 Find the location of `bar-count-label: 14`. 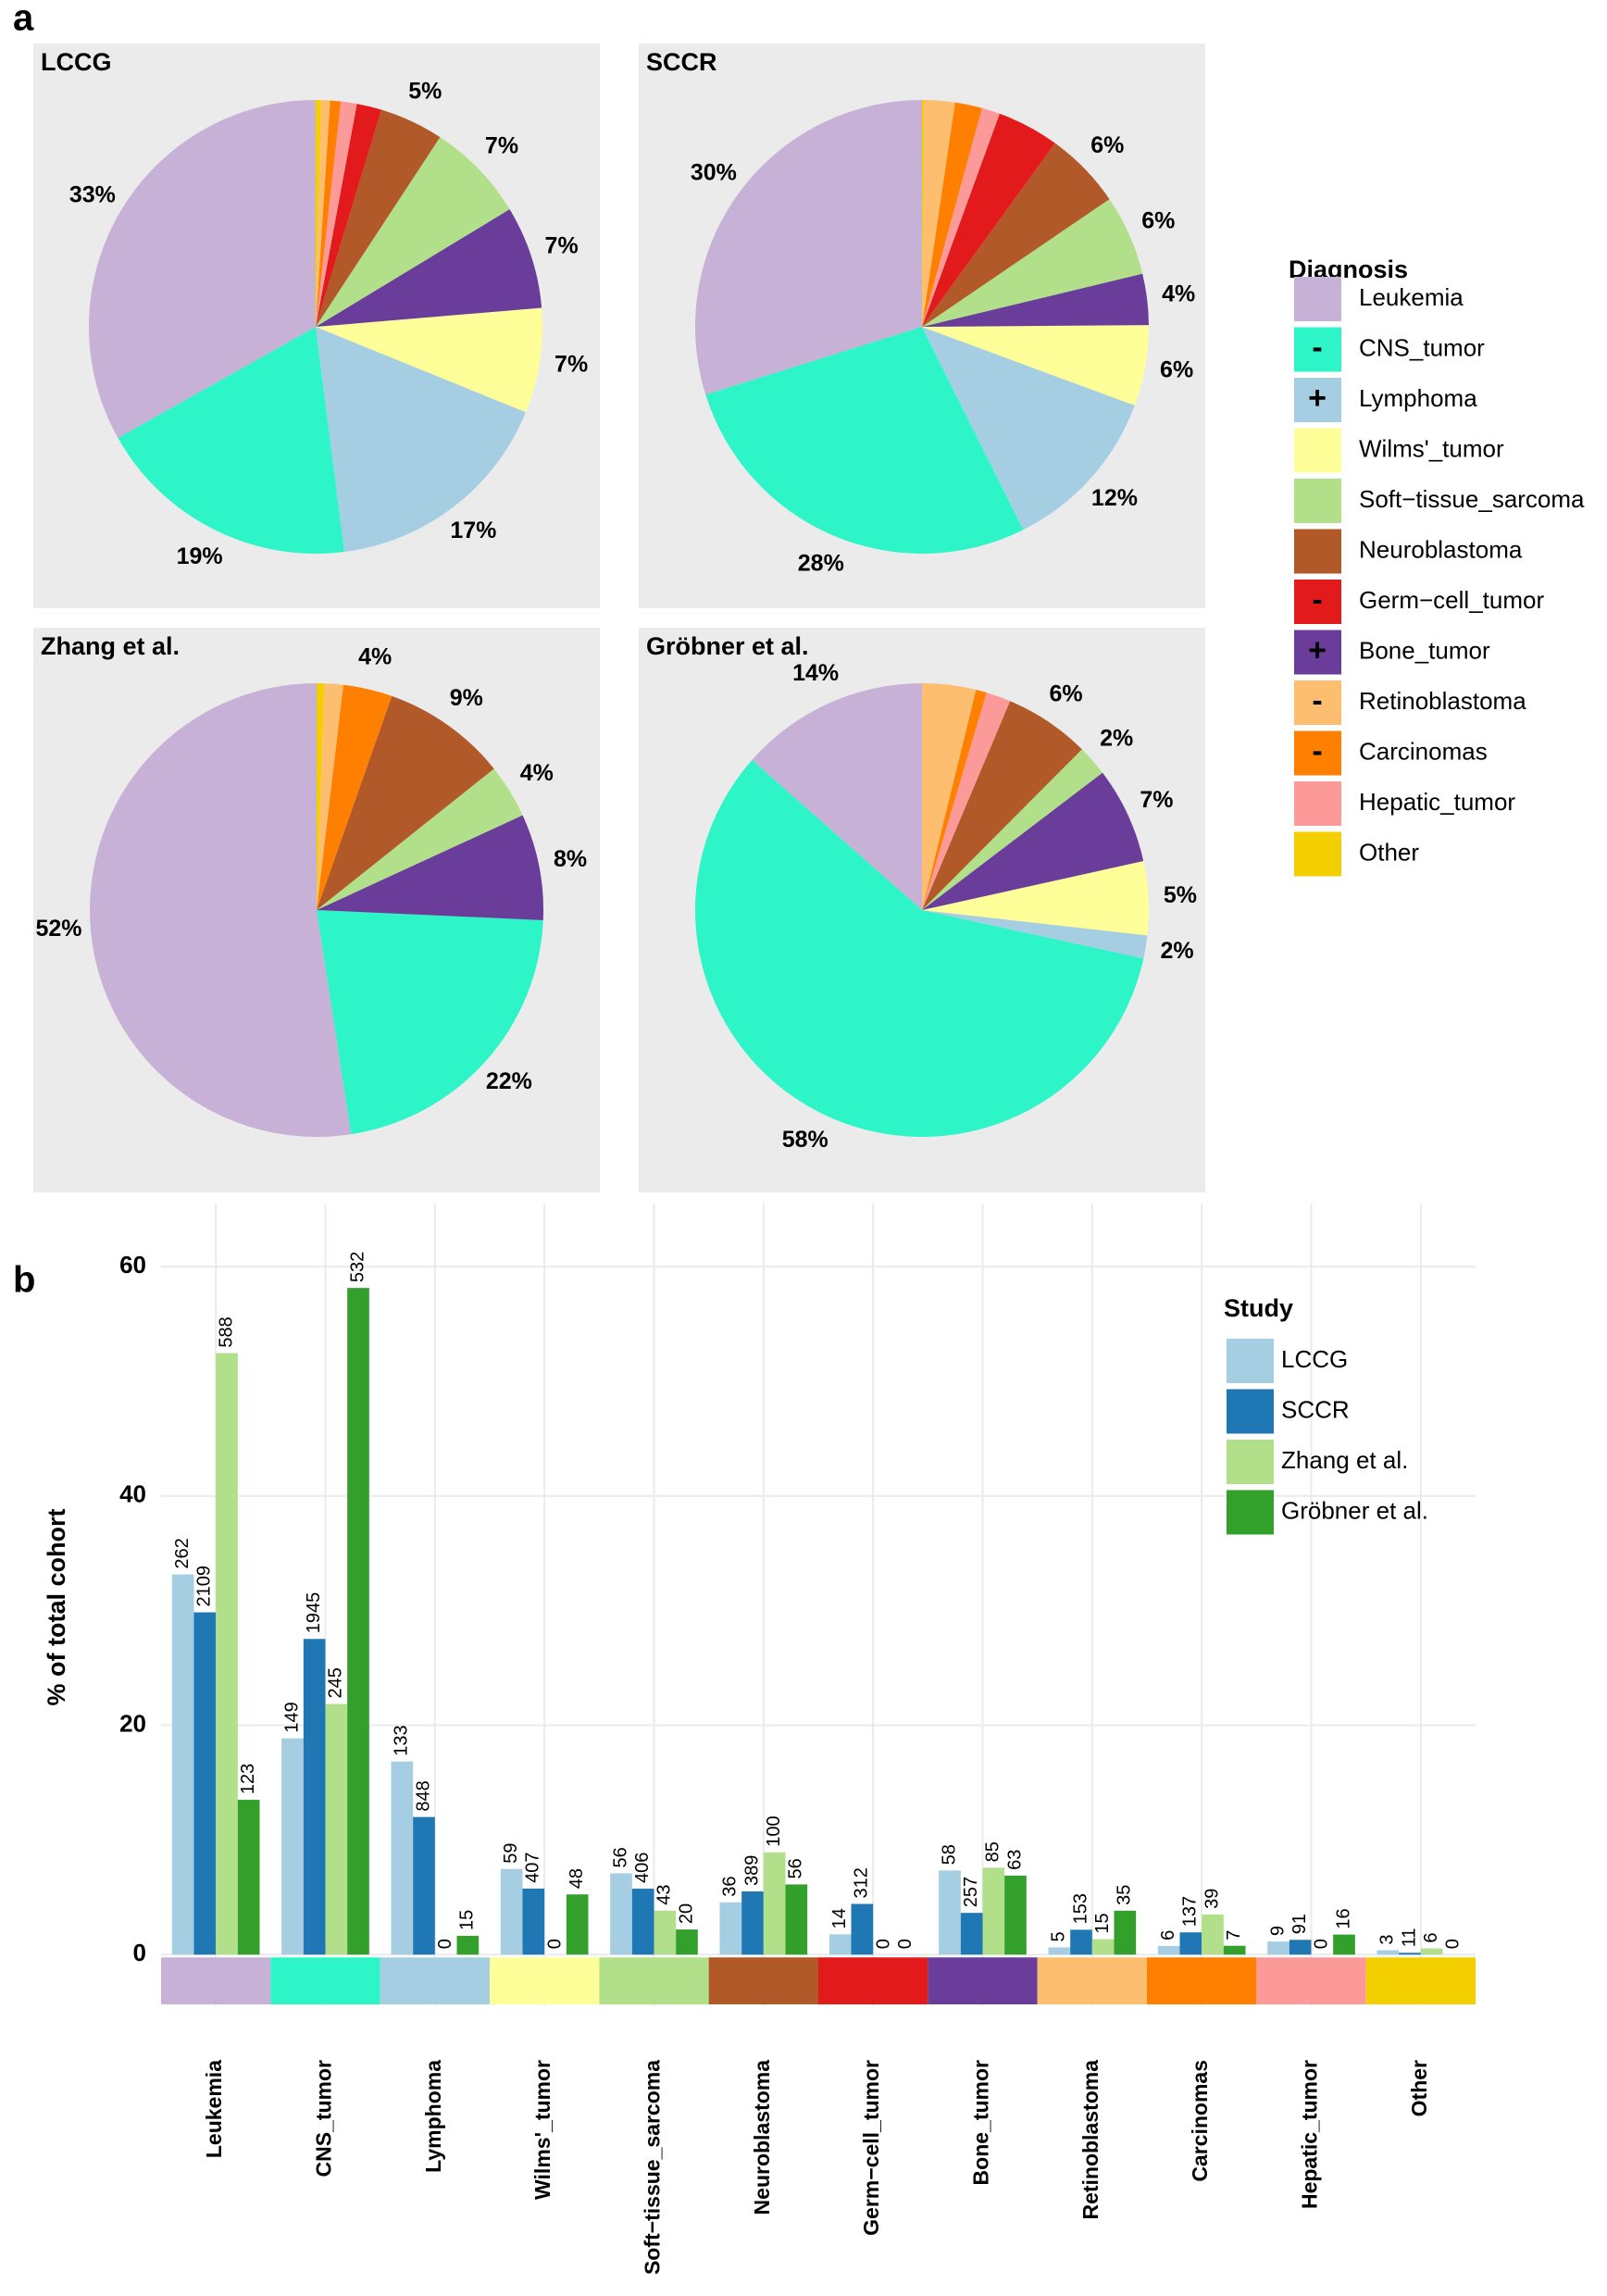

bar-count-label: 14 is located at coordinates (839, 1918).